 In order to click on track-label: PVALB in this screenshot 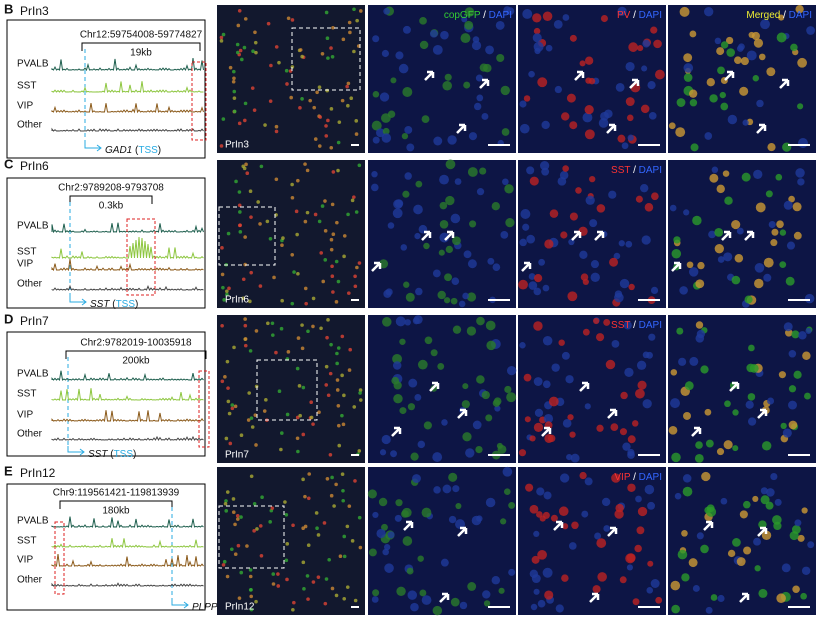, I will do `click(33, 374)`.